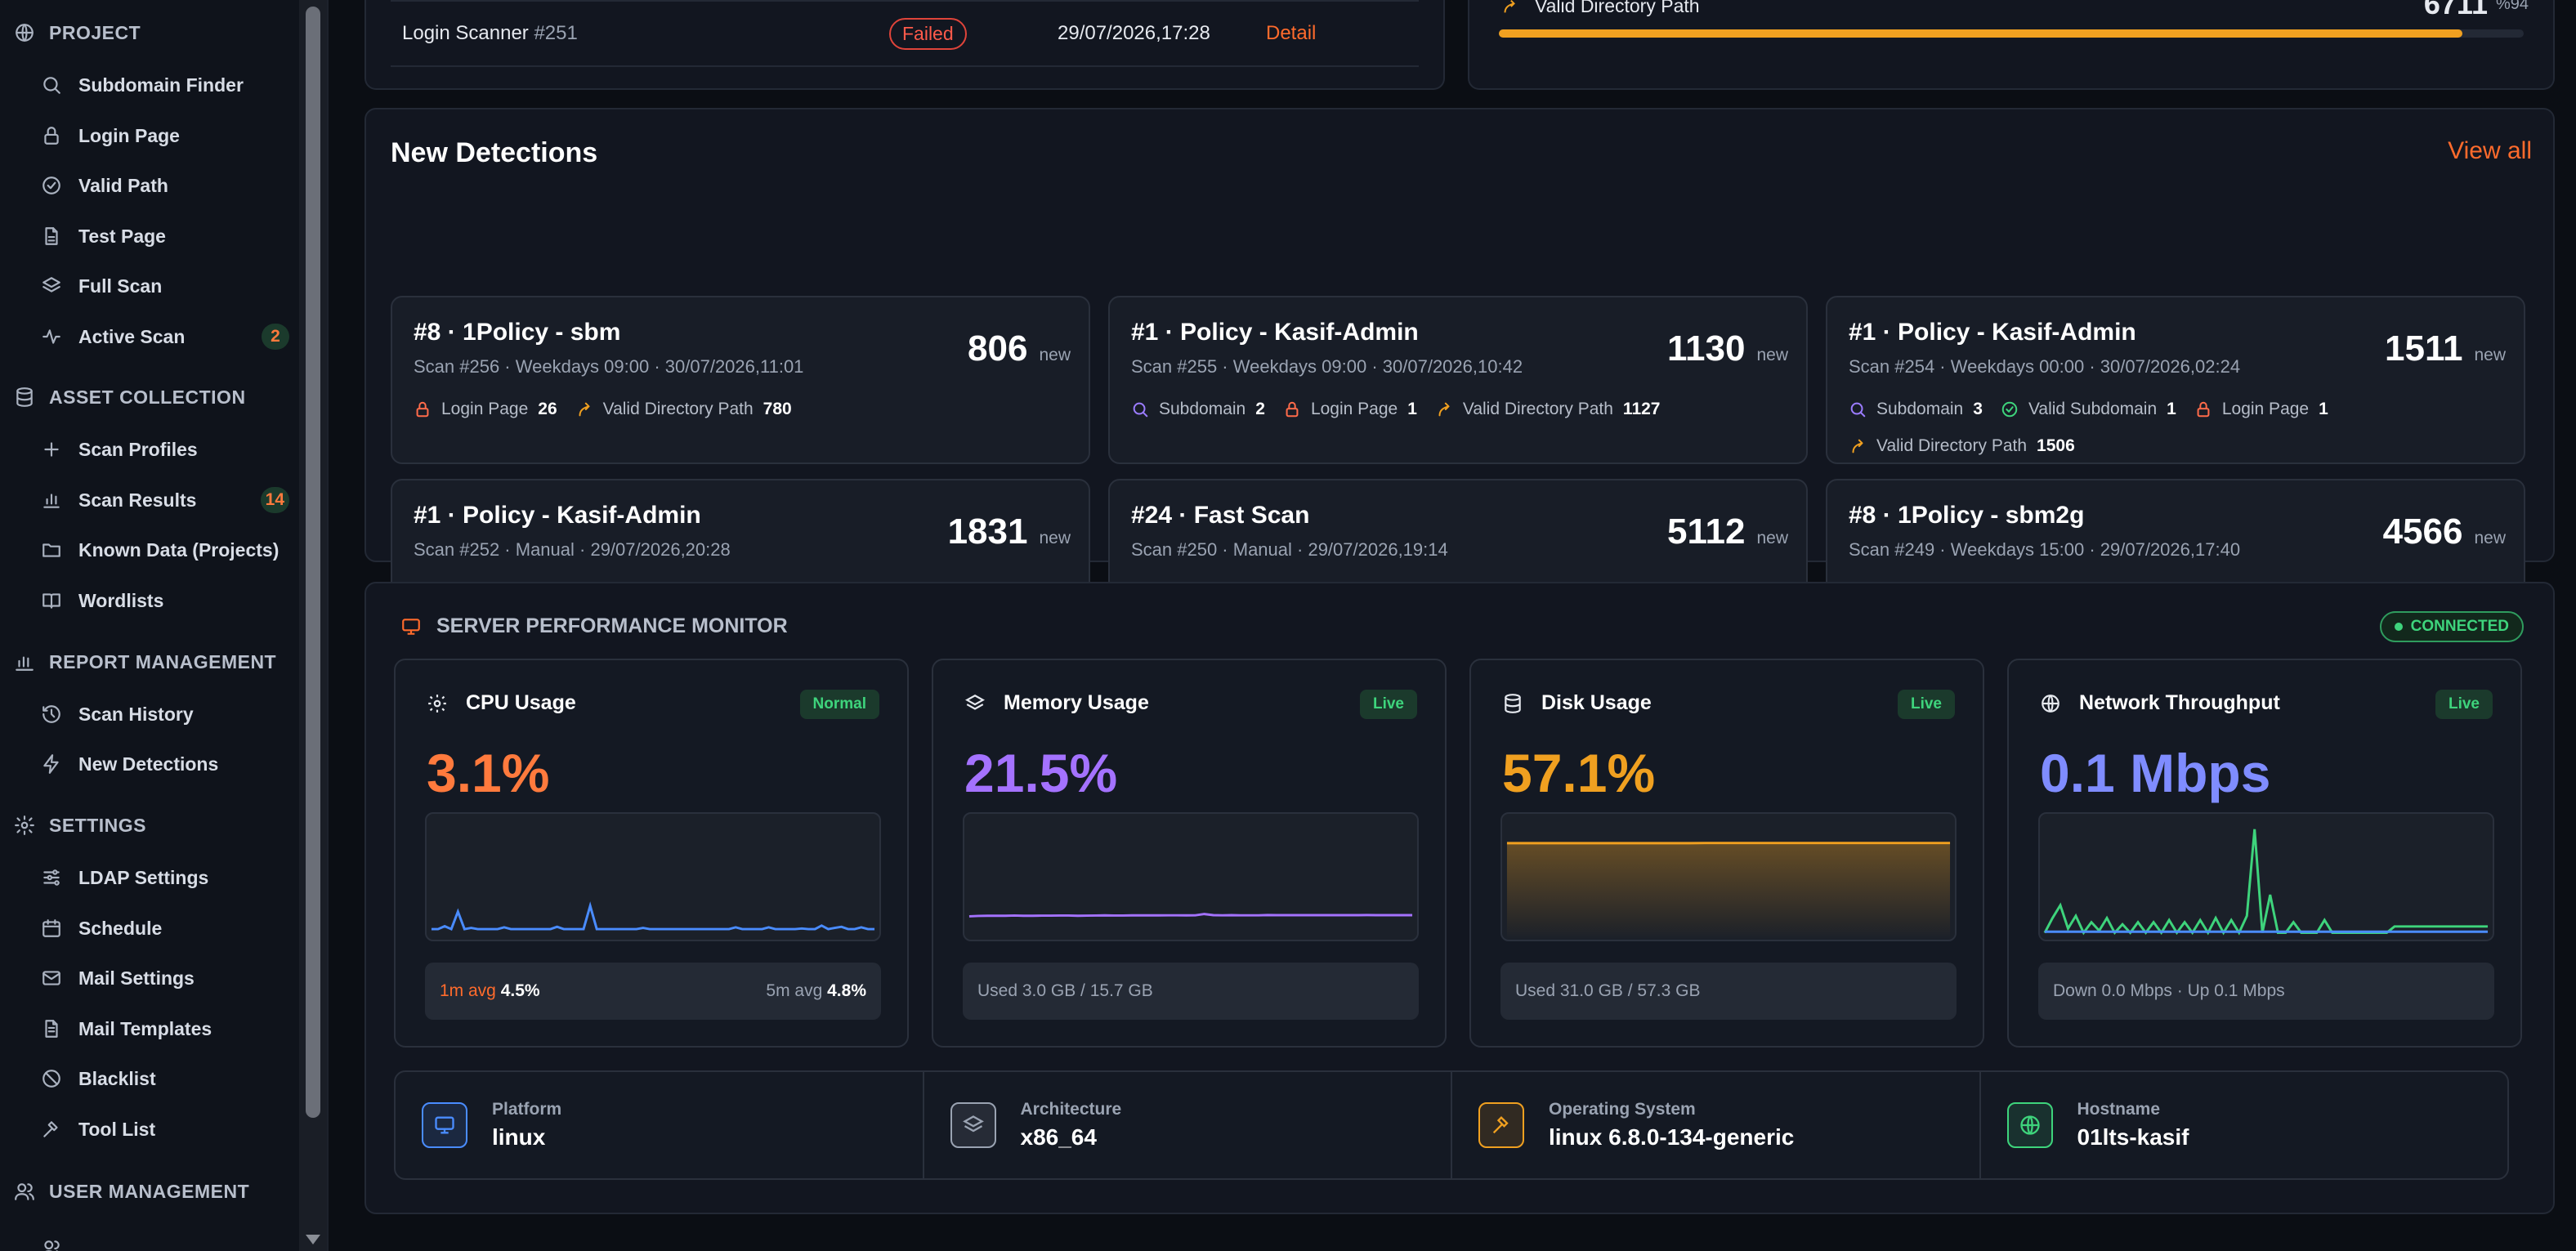 Image resolution: width=2576 pixels, height=1251 pixels. What do you see at coordinates (149, 236) in the screenshot?
I see `sidebar-item-3: Test Page` at bounding box center [149, 236].